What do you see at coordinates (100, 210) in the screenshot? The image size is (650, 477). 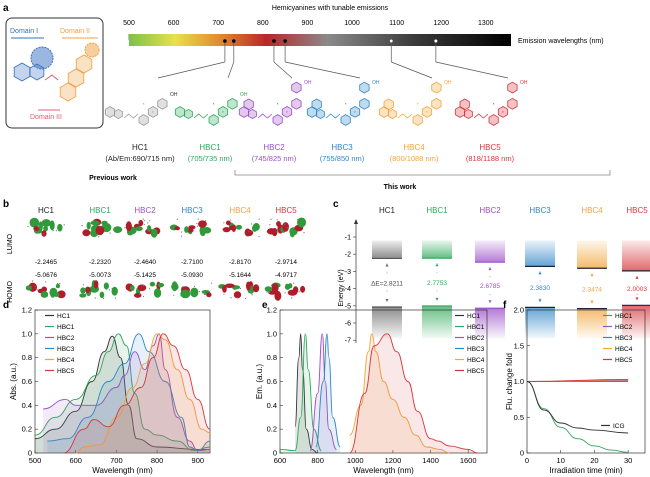 I see `orbital-compound-name: HBC1` at bounding box center [100, 210].